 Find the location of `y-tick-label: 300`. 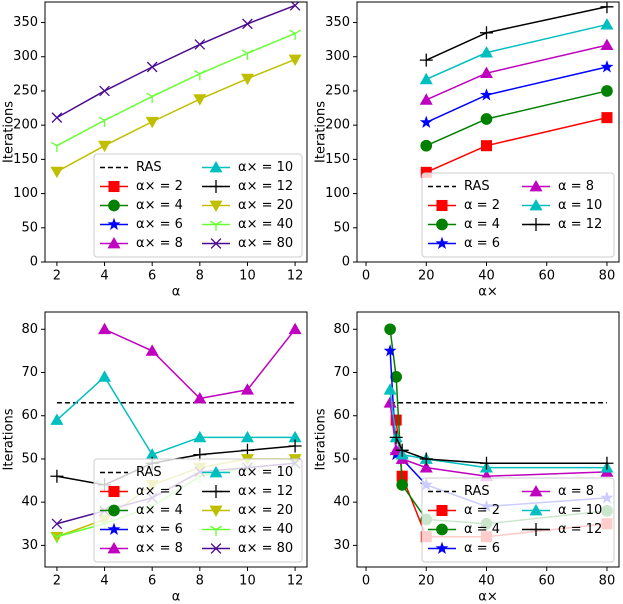

y-tick-label: 300 is located at coordinates (25, 56).